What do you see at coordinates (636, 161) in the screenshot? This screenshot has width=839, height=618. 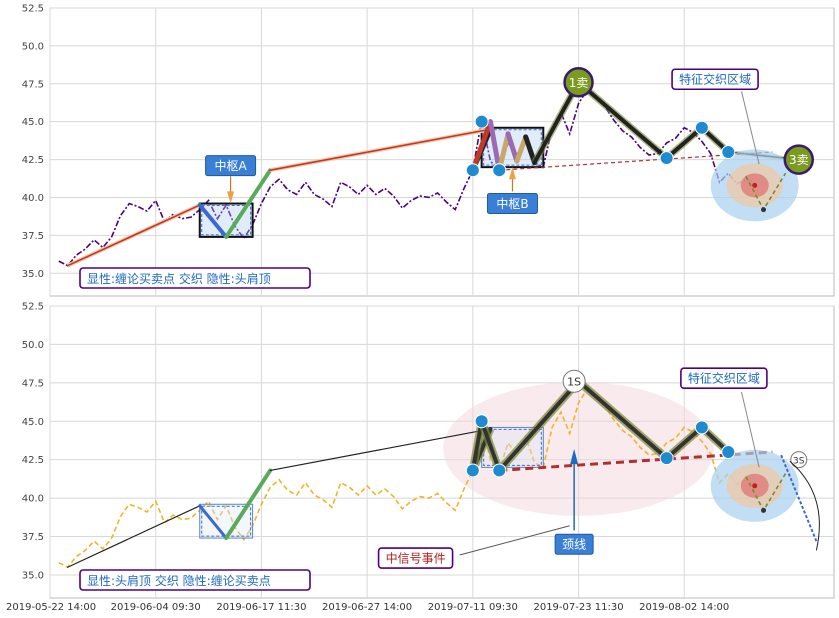 I see `neckline` at bounding box center [636, 161].